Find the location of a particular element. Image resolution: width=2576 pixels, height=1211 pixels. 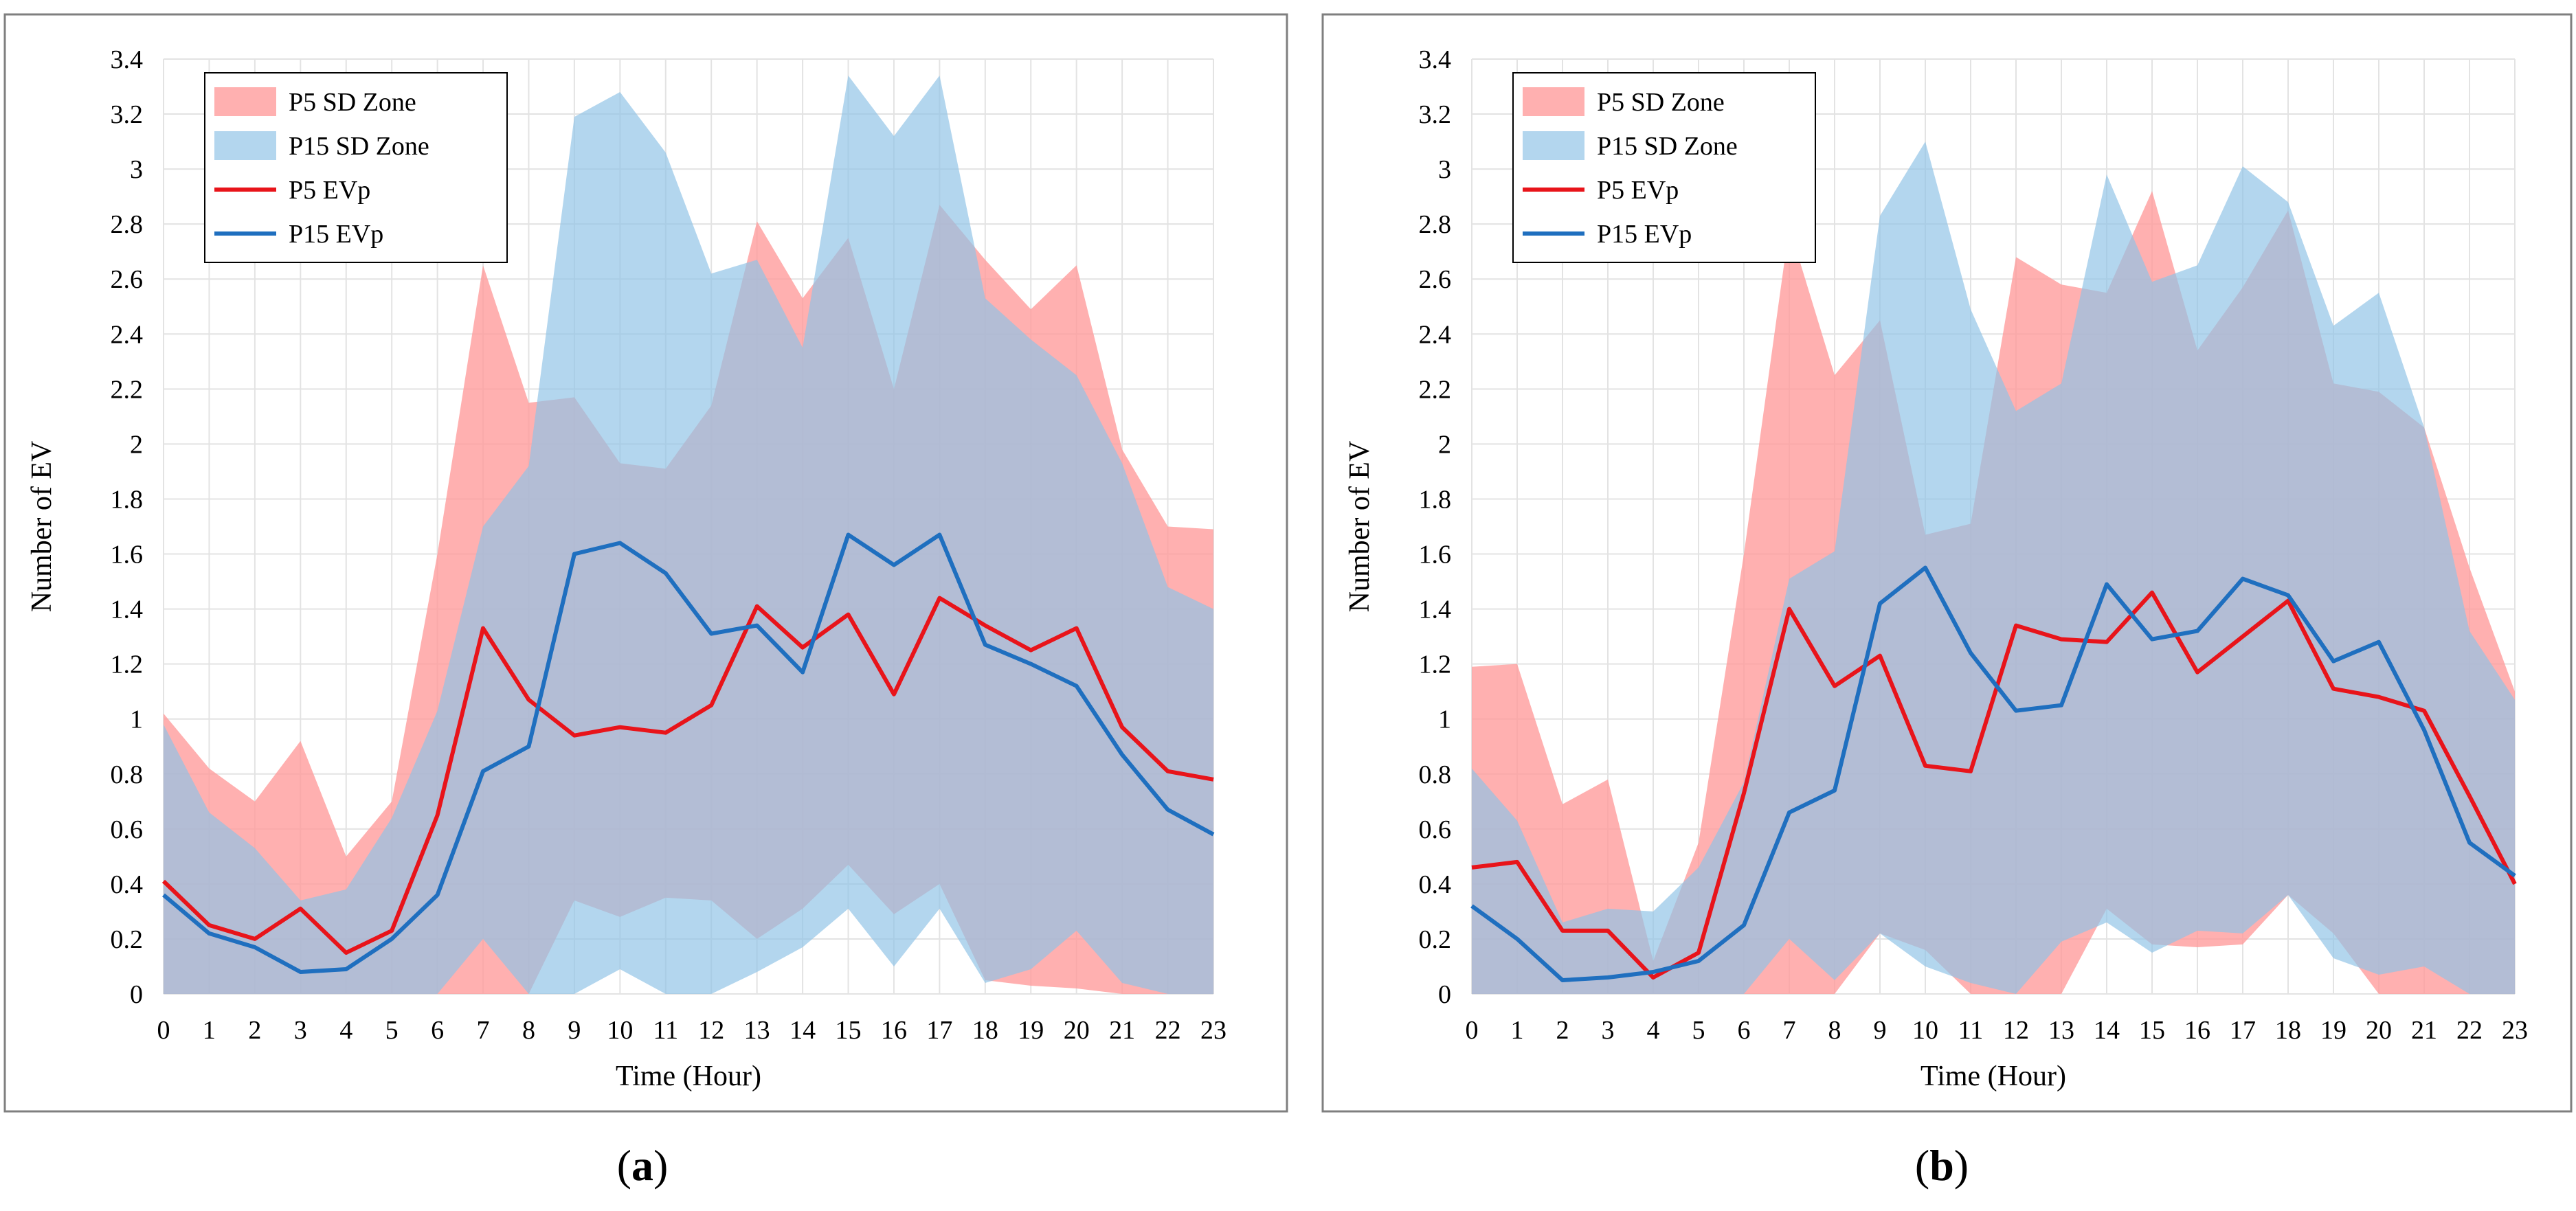

y-tick-label: 3.2 is located at coordinates (127, 114).